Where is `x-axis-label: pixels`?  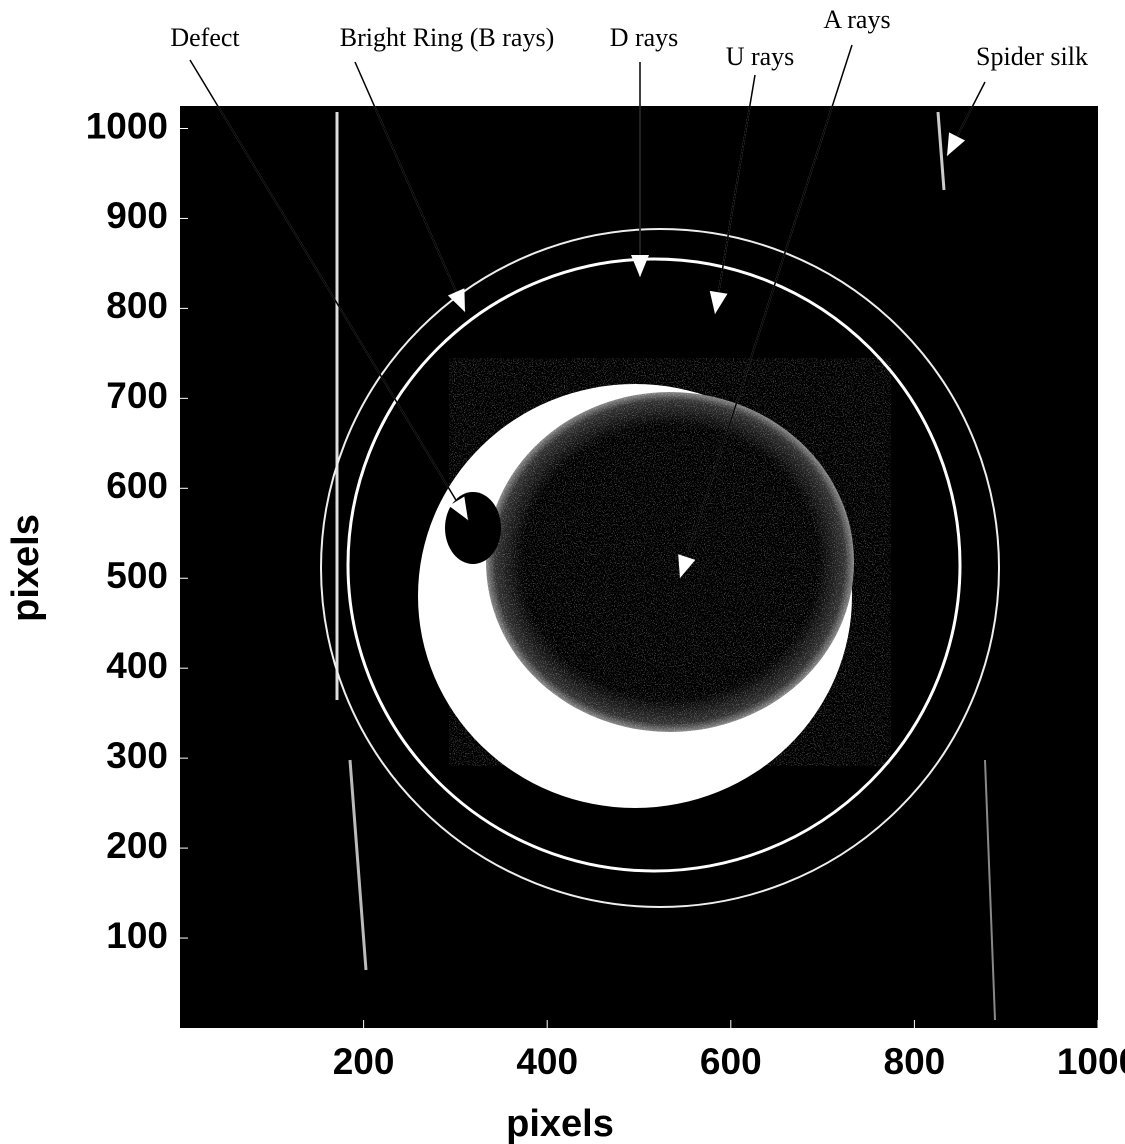 x-axis-label: pixels is located at coordinates (560, 1123).